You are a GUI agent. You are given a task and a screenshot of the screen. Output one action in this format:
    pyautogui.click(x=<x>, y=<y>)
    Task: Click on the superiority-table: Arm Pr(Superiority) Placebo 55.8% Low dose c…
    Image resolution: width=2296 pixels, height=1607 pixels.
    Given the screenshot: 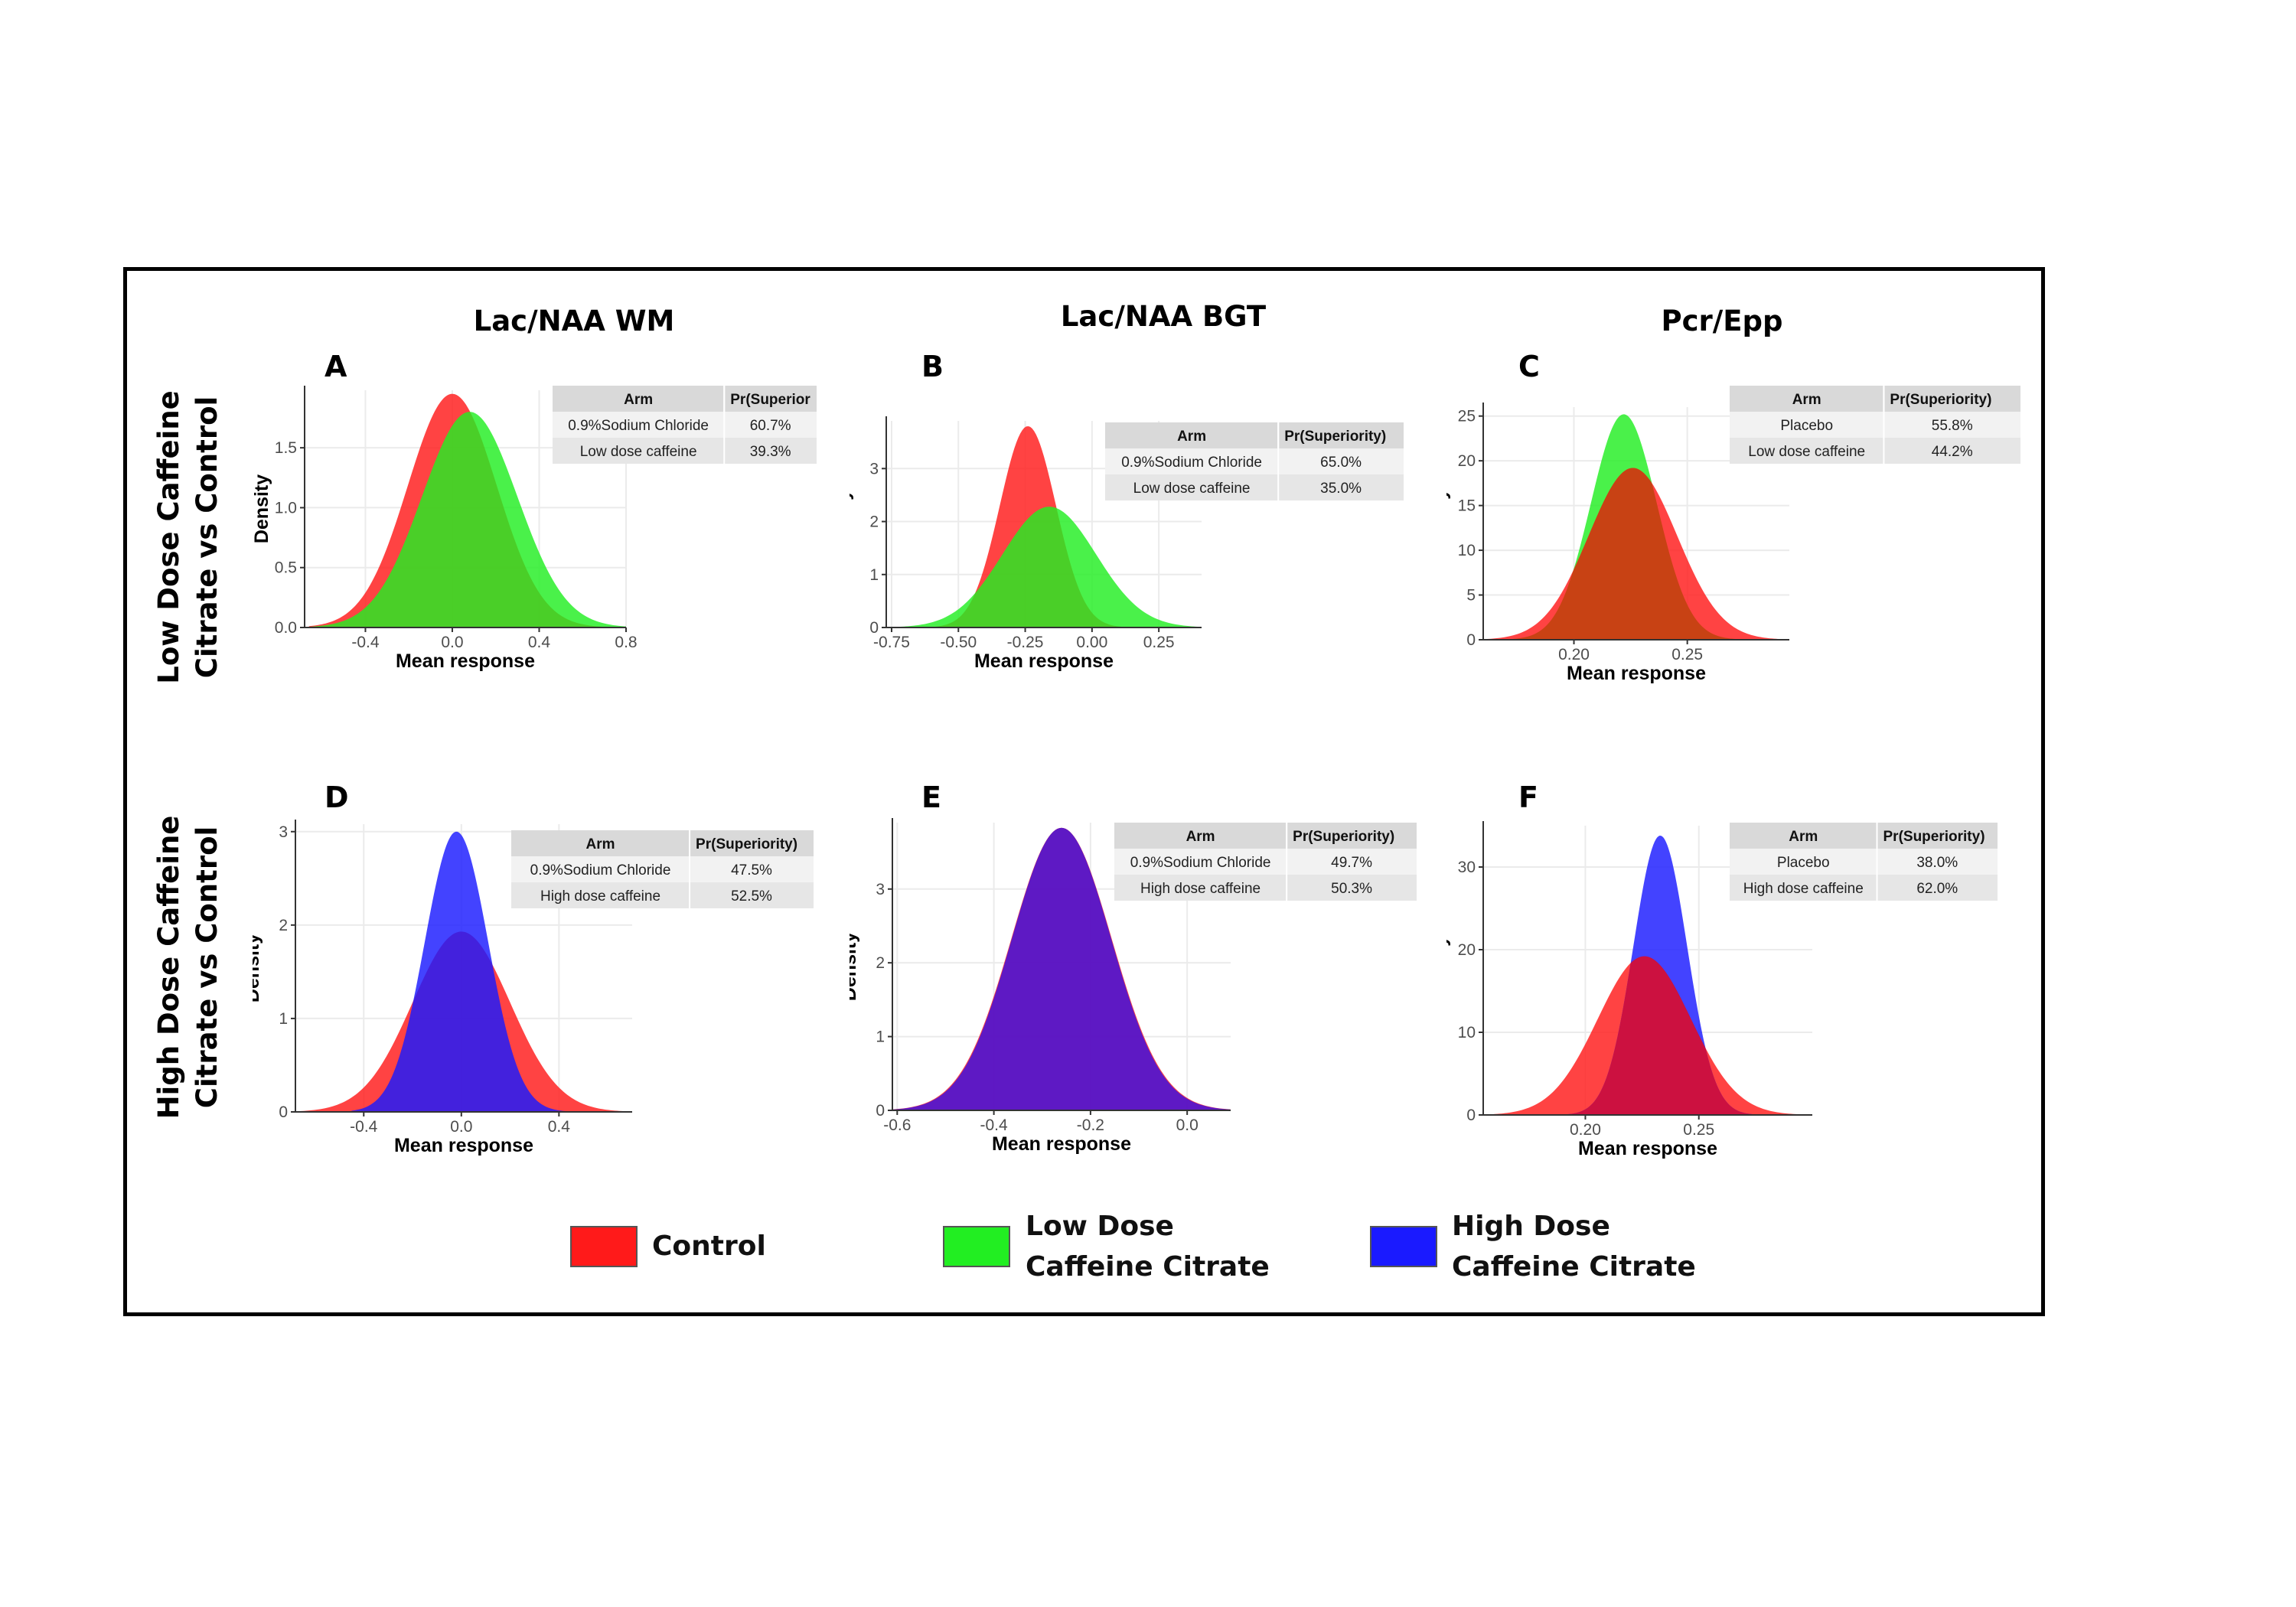 What is the action you would take?
    pyautogui.click(x=1875, y=425)
    